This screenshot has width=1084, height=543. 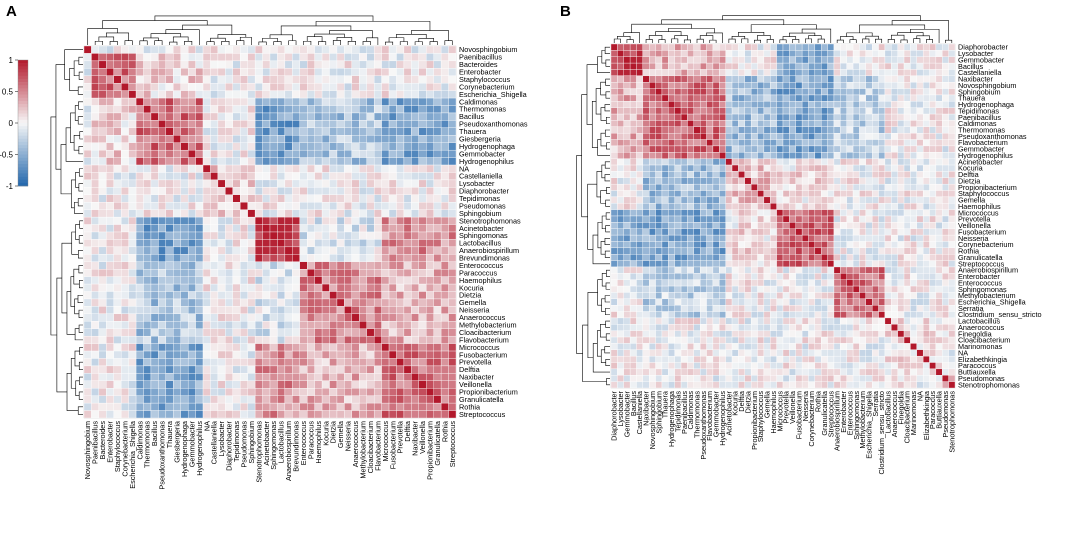 I want to click on dendrogram-branch, so click(x=411, y=36).